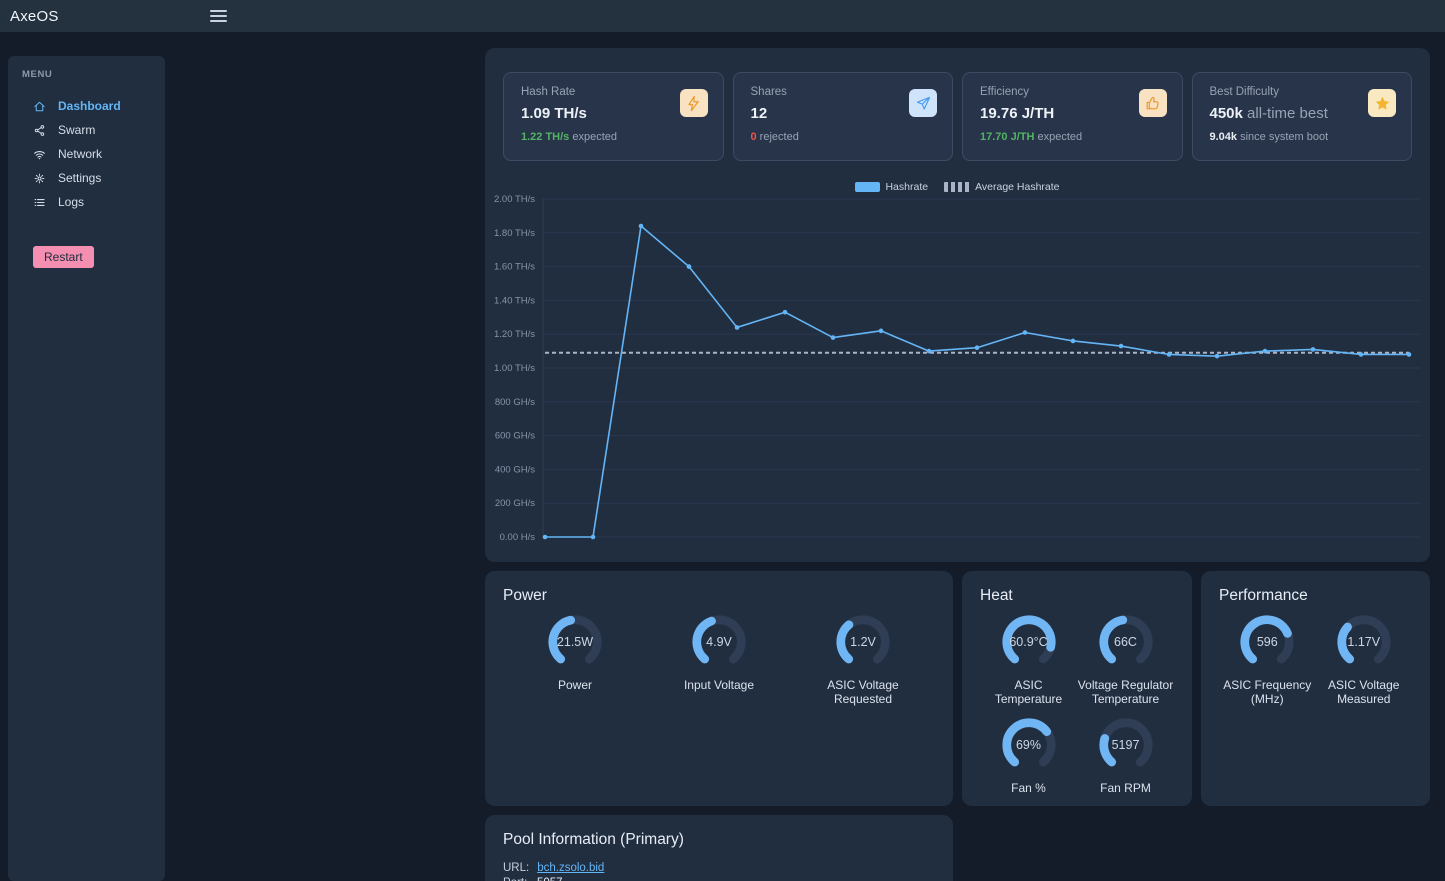  I want to click on gauge-fan-rpm: 5197 Fan RPM, so click(1125, 755).